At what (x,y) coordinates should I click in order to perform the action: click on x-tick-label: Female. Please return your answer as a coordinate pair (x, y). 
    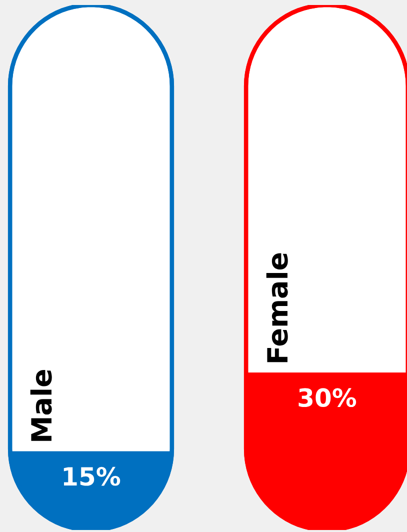
    Looking at the image, I should click on (277, 307).